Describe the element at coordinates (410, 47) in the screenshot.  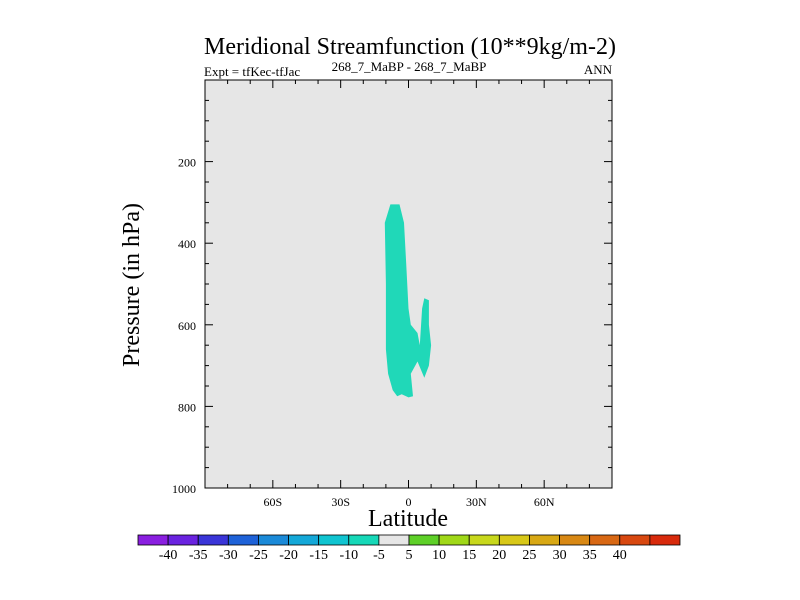
I see `chart-title: Meridional Streamfunction (10**9kg/m-2)` at that location.